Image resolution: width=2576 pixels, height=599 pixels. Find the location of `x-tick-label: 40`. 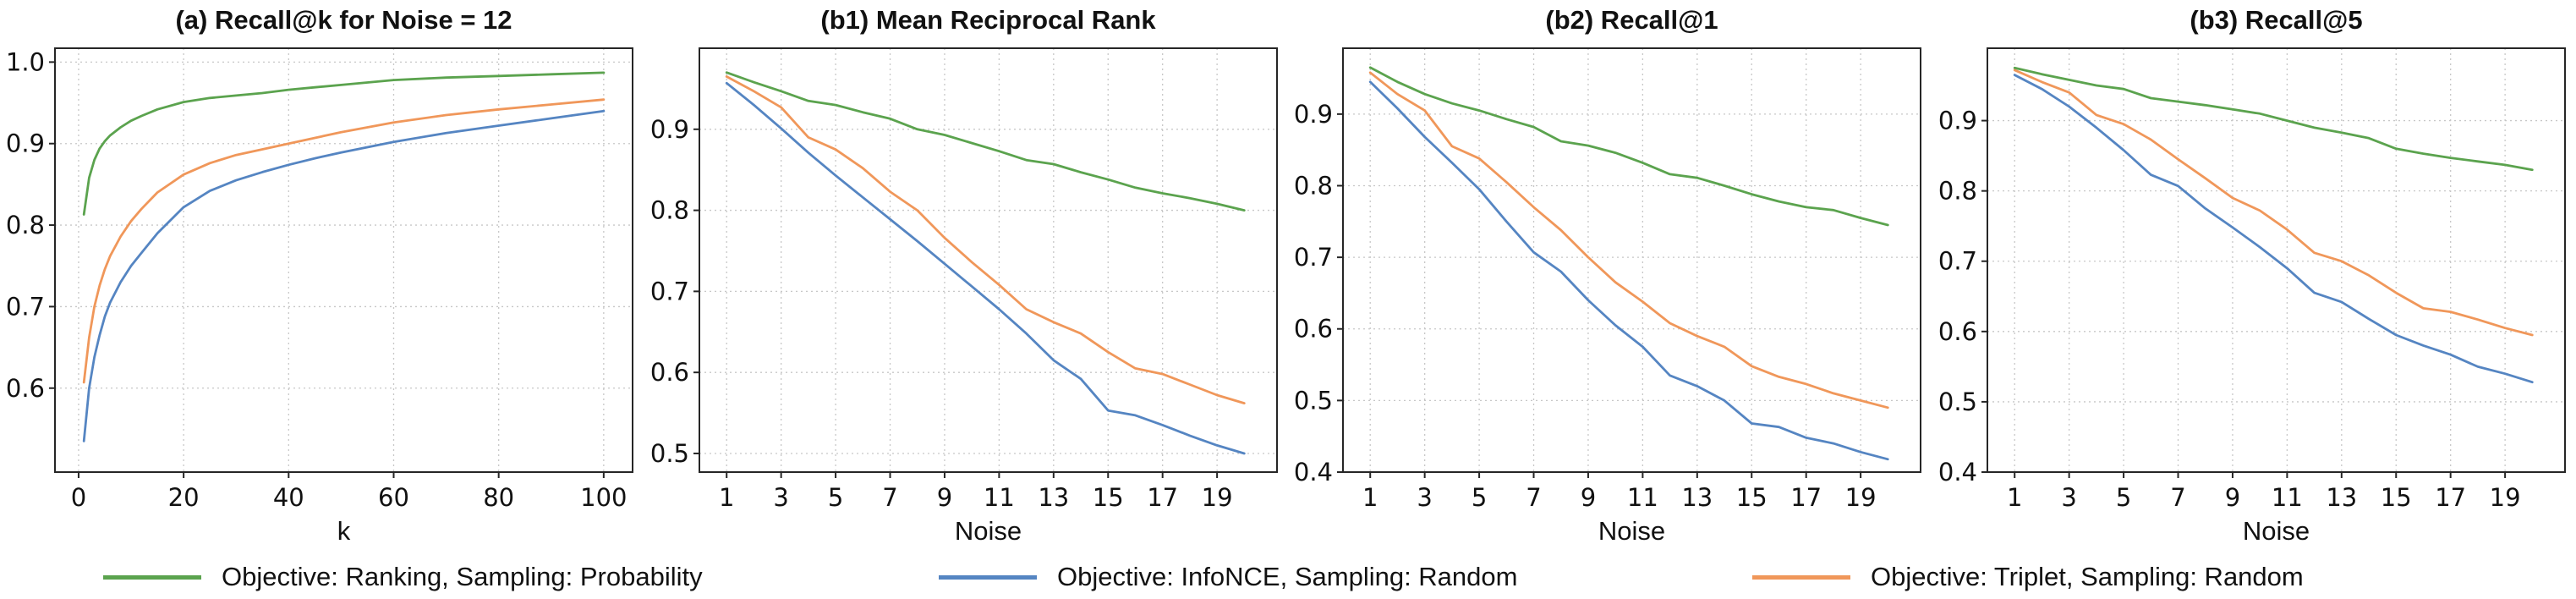

x-tick-label: 40 is located at coordinates (288, 497).